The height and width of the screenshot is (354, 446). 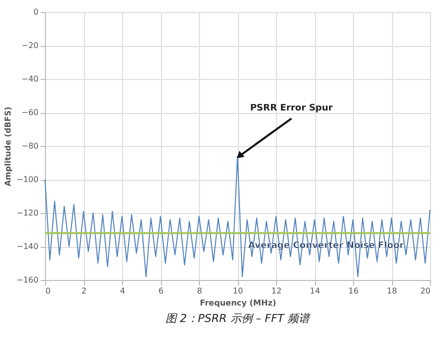 I want to click on y-tick-label: −140, so click(x=27, y=246).